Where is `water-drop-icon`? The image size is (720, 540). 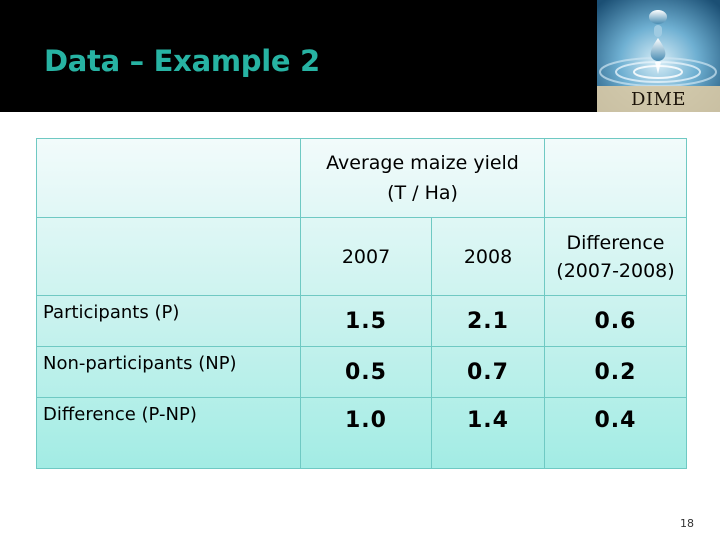
water-drop-icon is located at coordinates (658, 56).